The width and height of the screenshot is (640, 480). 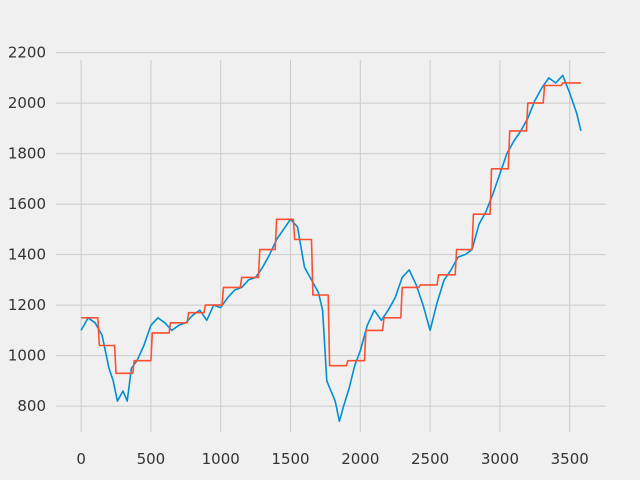 I want to click on y-tick-label: 1400, so click(x=27, y=255).